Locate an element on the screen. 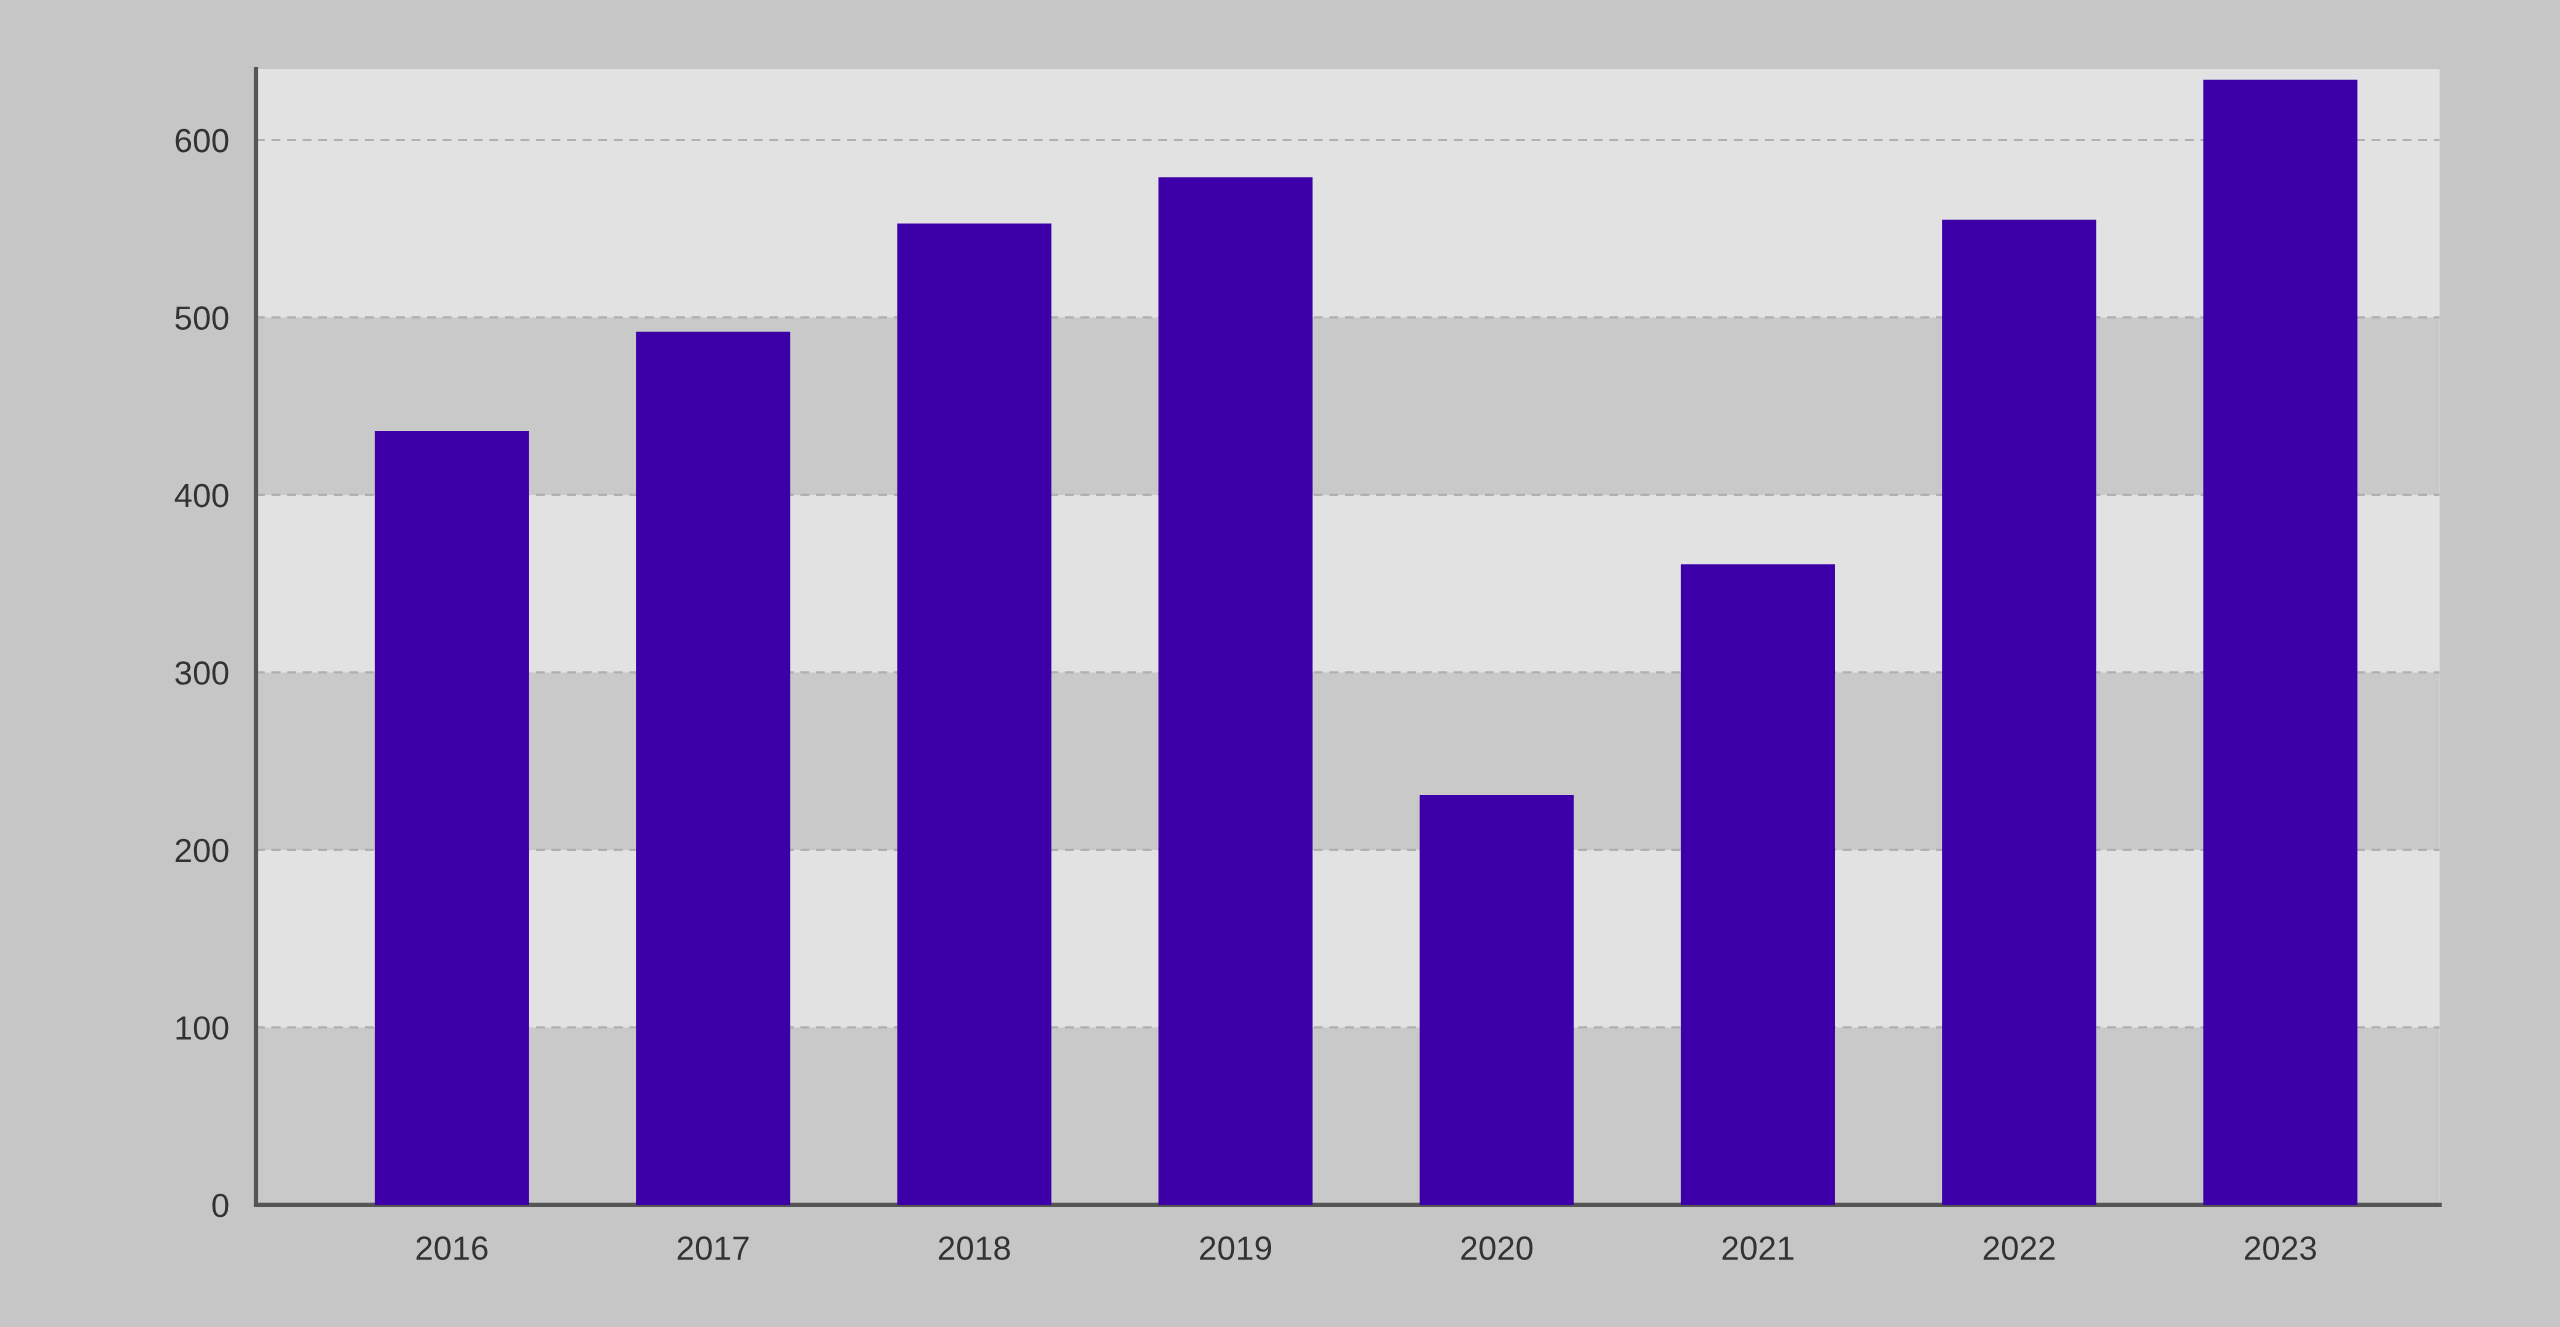 This screenshot has height=1327, width=2560. y-tick-label: 200 is located at coordinates (202, 850).